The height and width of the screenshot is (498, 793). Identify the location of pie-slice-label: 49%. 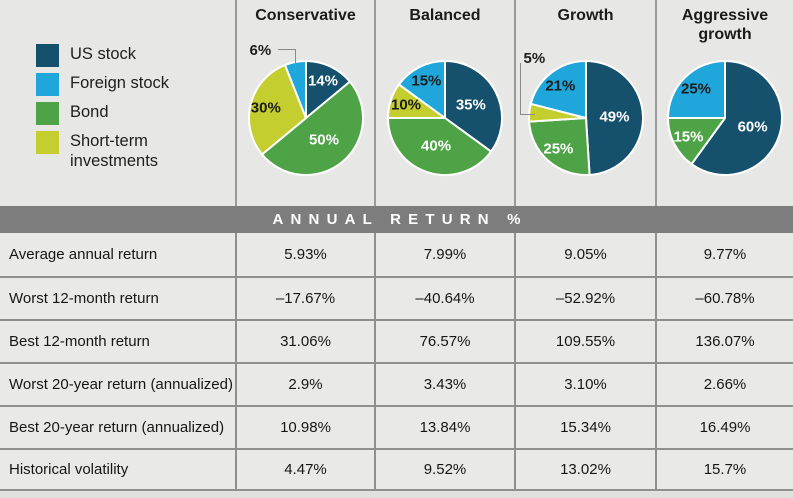
(614, 117).